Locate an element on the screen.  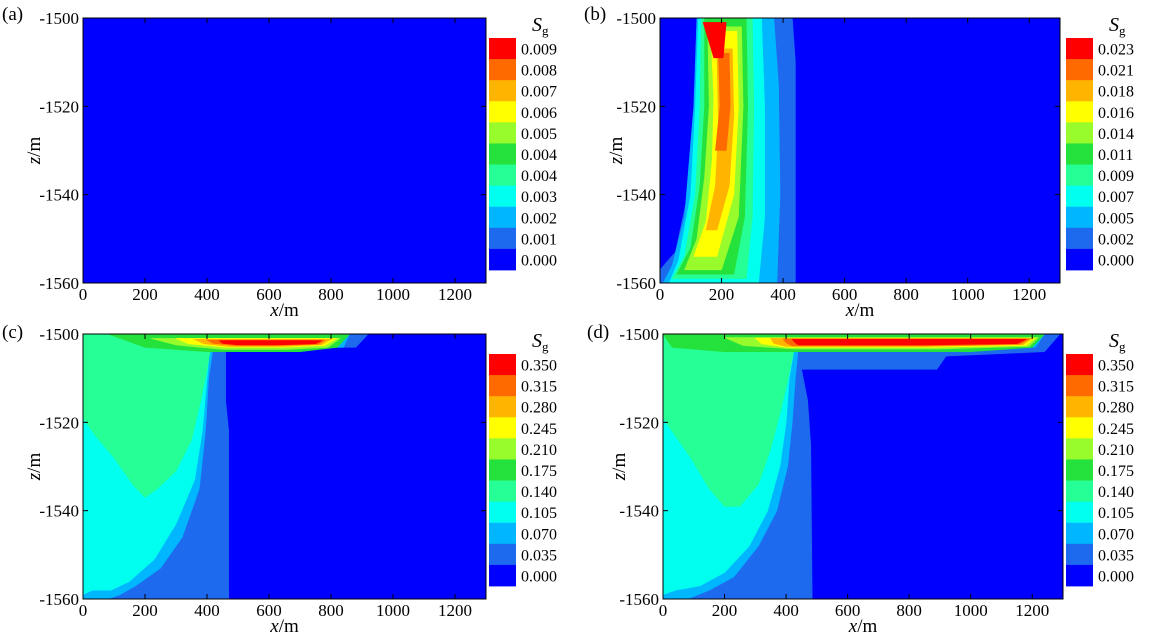
colorbar-label: 0.002 is located at coordinates (1116, 239).